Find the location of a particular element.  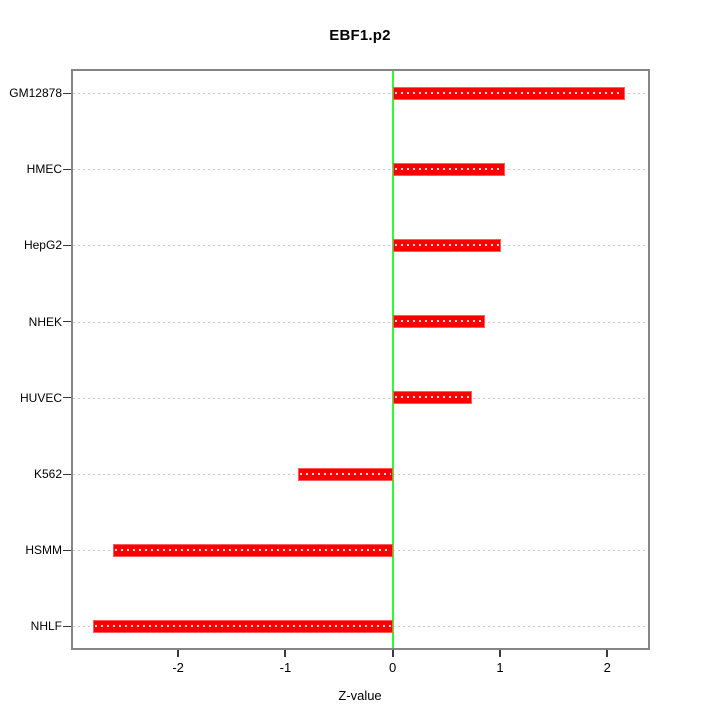

y-tick-label: HUVEC is located at coordinates (40, 397).